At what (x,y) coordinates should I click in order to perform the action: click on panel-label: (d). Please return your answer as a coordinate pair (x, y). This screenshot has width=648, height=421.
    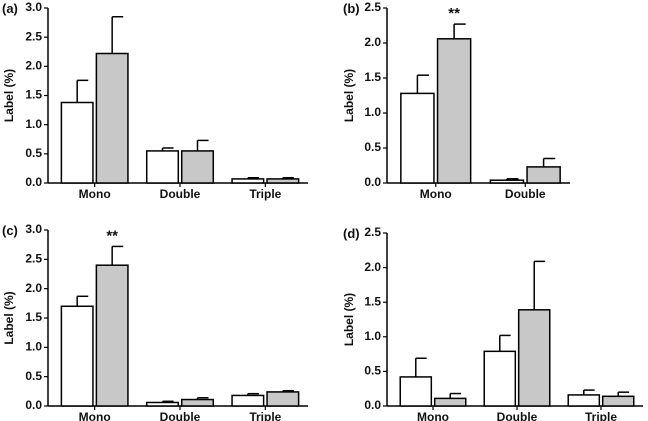
    Looking at the image, I should click on (351, 233).